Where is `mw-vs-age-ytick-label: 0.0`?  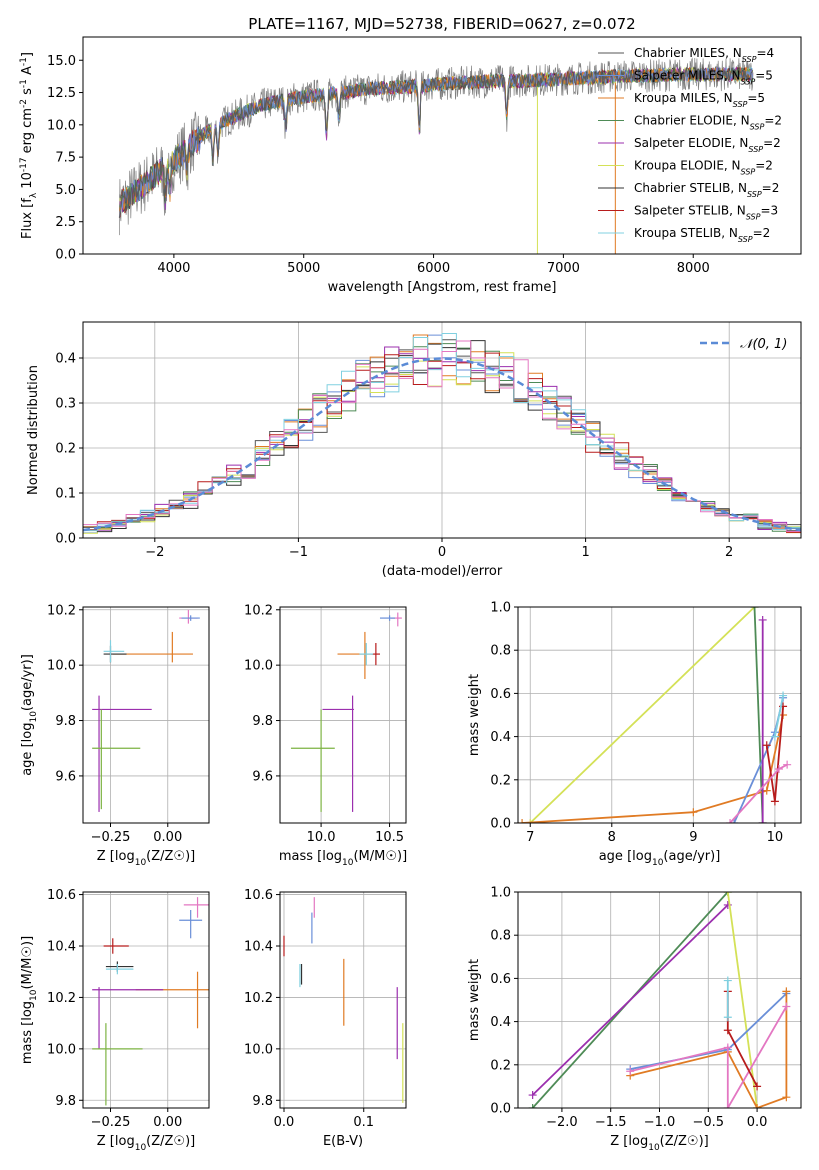
mw-vs-age-ytick-label: 0.0 is located at coordinates (500, 824).